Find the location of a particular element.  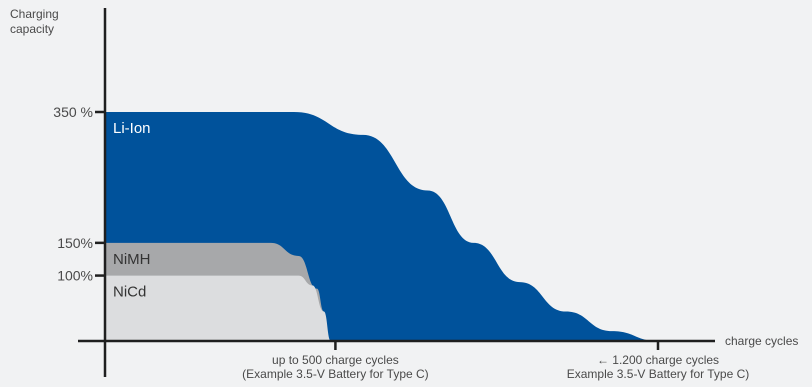

y-tick-label: 350 % is located at coordinates (73, 112).